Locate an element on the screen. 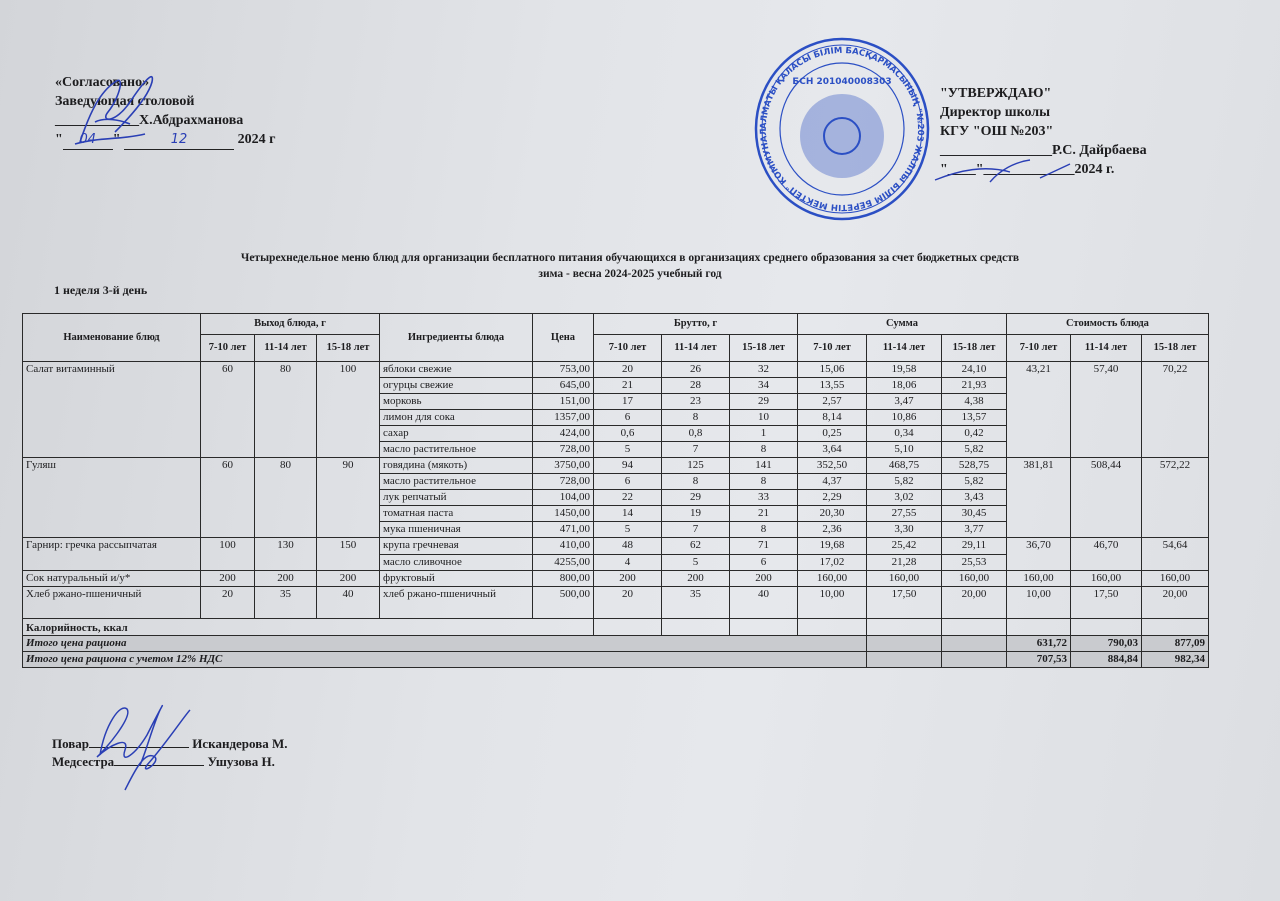 Image resolution: width=1280 pixels, height=901 pixels. calories-row: Калорийность, ккал is located at coordinates (615, 627).